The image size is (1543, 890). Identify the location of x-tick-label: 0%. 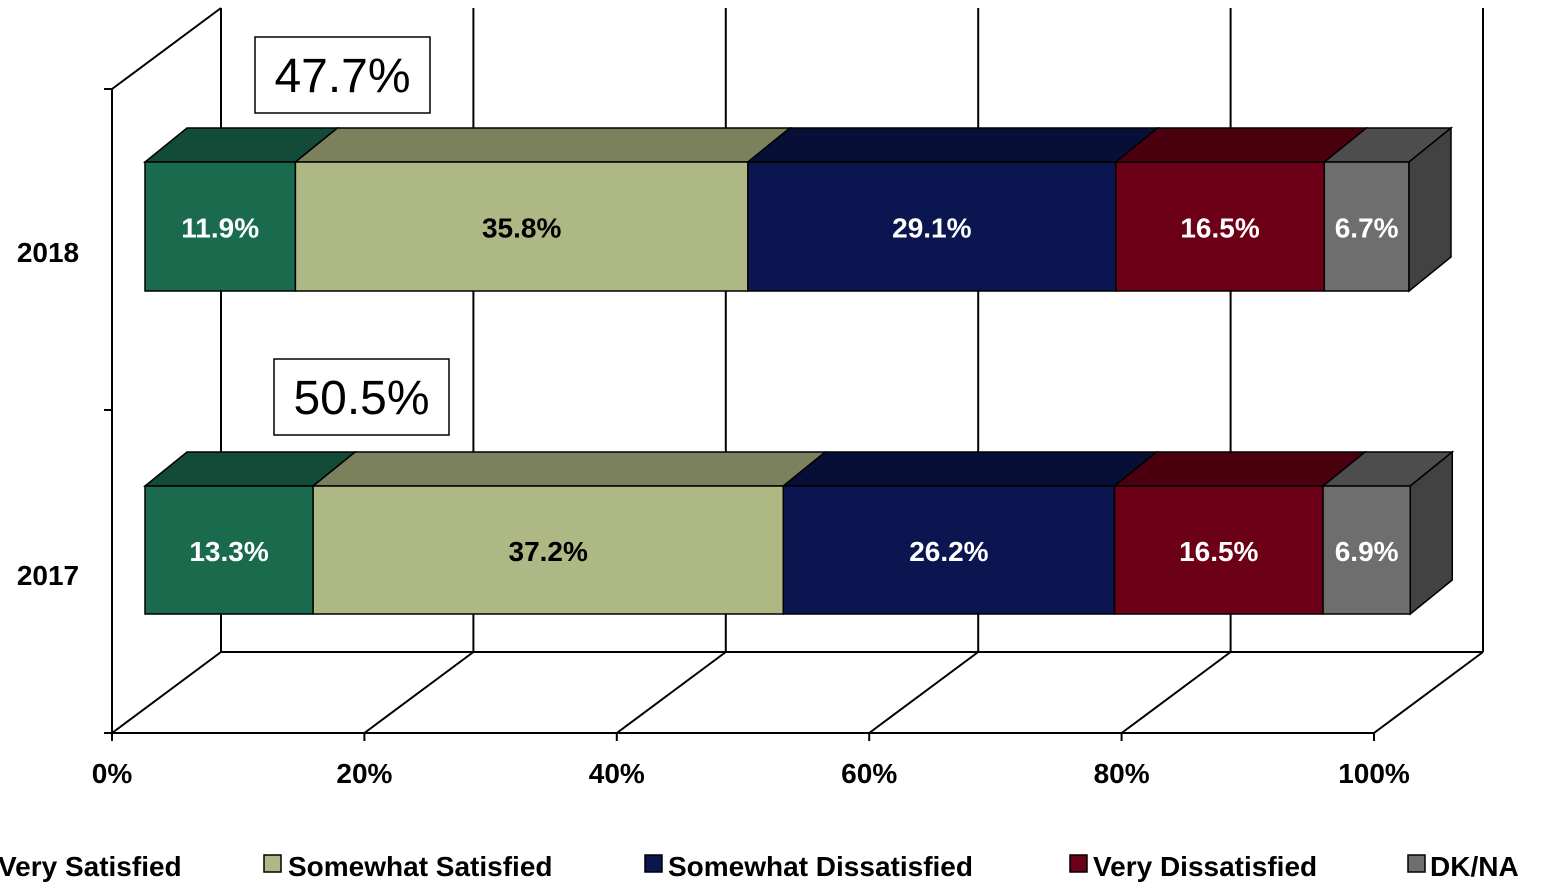
(112, 773).